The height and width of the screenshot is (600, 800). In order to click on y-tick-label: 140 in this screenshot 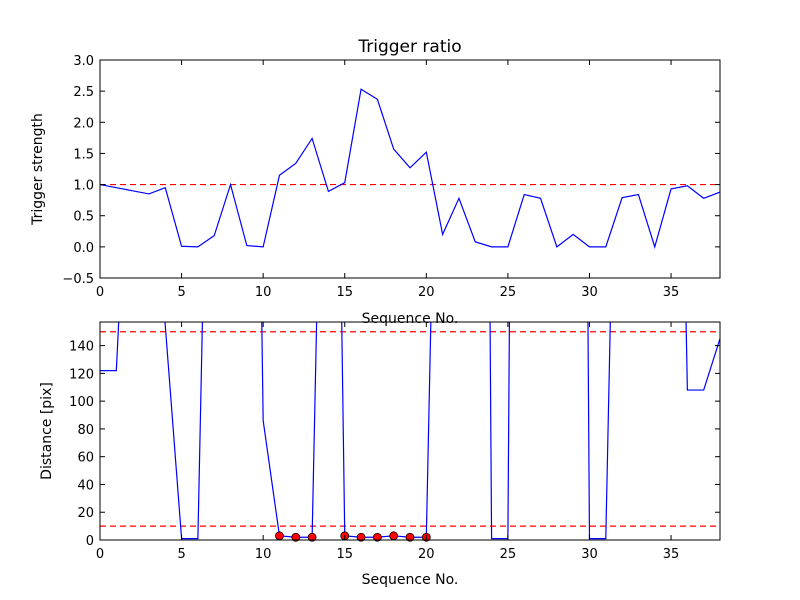, I will do `click(81, 347)`.